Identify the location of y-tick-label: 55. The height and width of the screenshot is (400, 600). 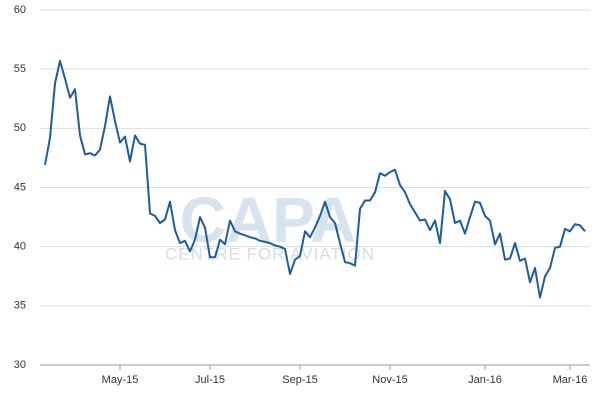
(20, 69).